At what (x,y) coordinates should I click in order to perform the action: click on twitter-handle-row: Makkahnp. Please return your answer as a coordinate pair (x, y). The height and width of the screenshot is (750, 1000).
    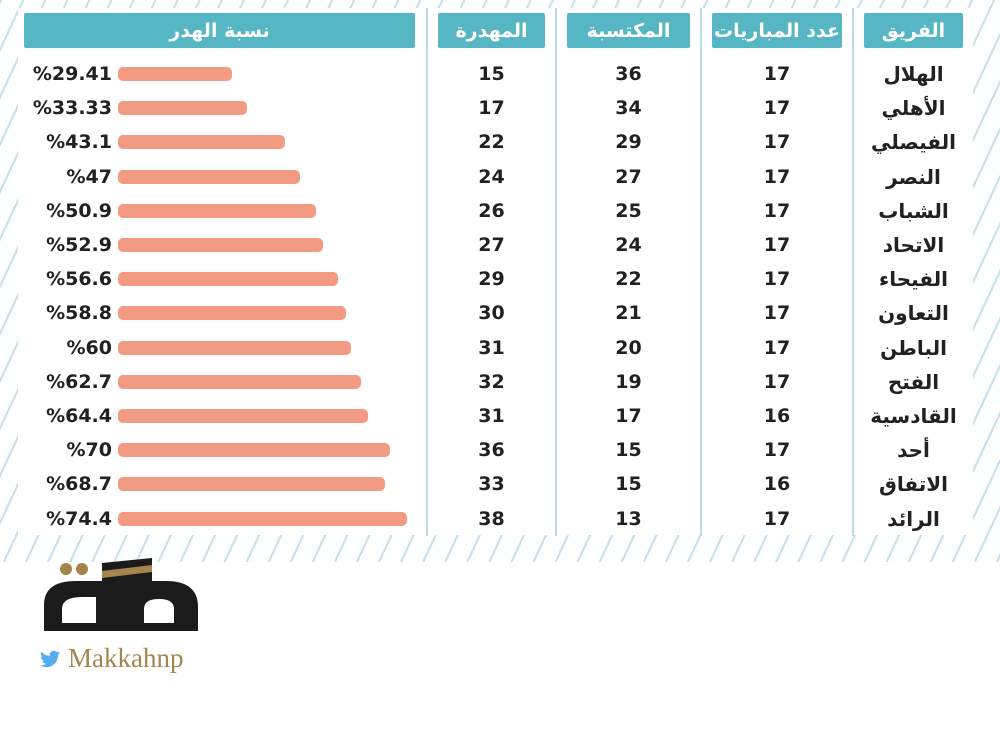
    Looking at the image, I should click on (137, 658).